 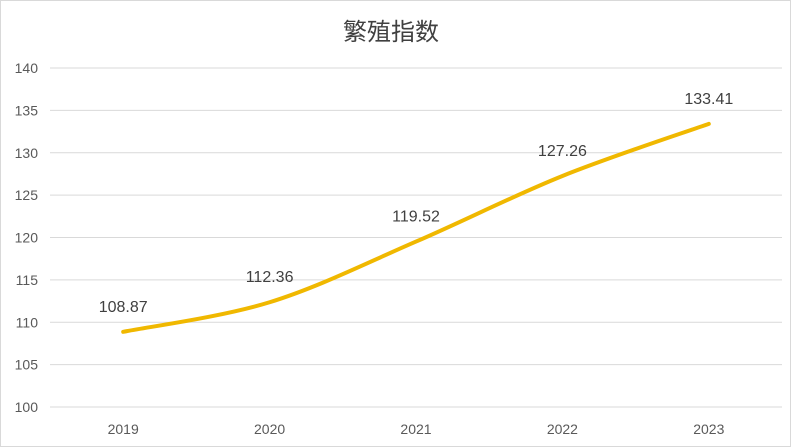 I want to click on y-tick-label: 135, so click(x=27, y=110).